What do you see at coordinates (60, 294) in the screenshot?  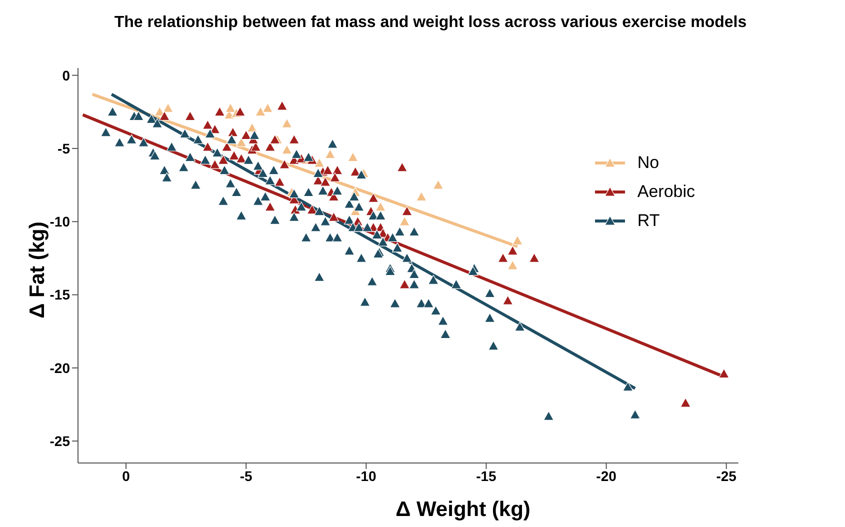 I see `y-tick-label: -15` at bounding box center [60, 294].